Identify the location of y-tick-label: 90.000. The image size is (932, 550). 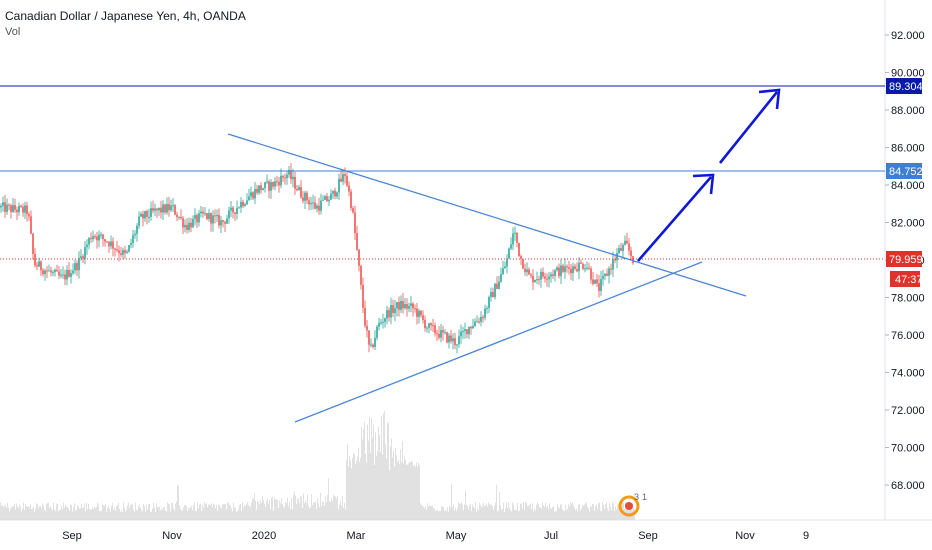
(908, 74).